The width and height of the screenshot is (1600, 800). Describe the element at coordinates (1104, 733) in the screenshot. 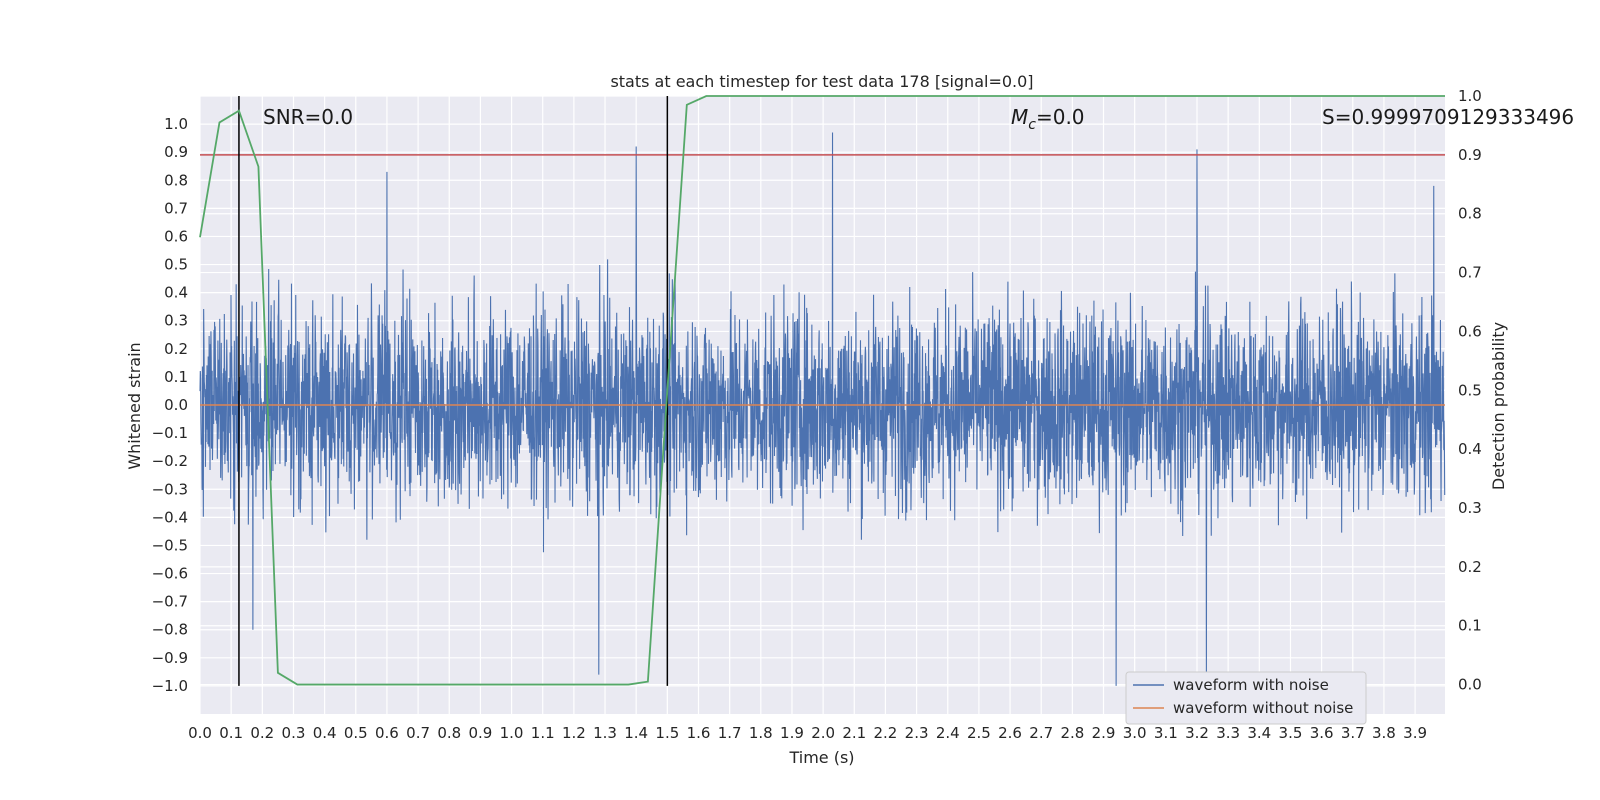

I see `x-tick-label: 2.9` at that location.